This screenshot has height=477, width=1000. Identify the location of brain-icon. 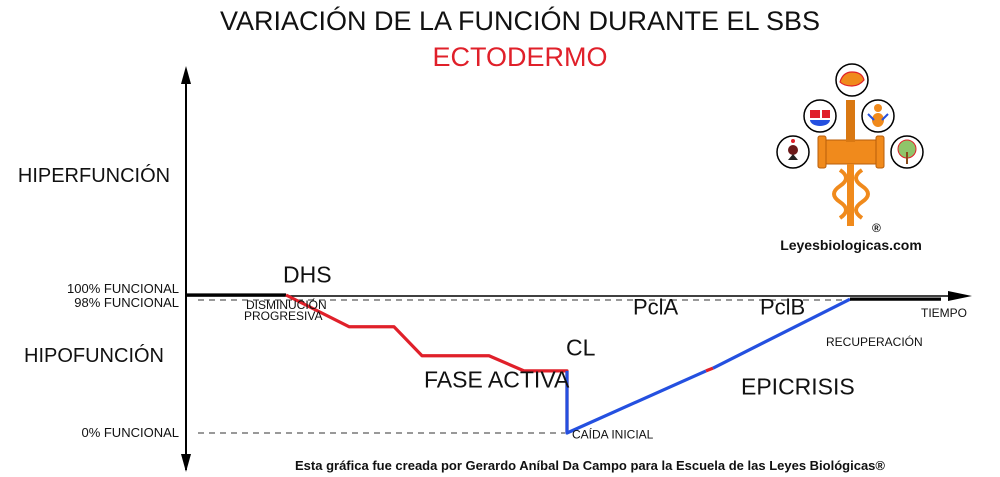
(852, 80).